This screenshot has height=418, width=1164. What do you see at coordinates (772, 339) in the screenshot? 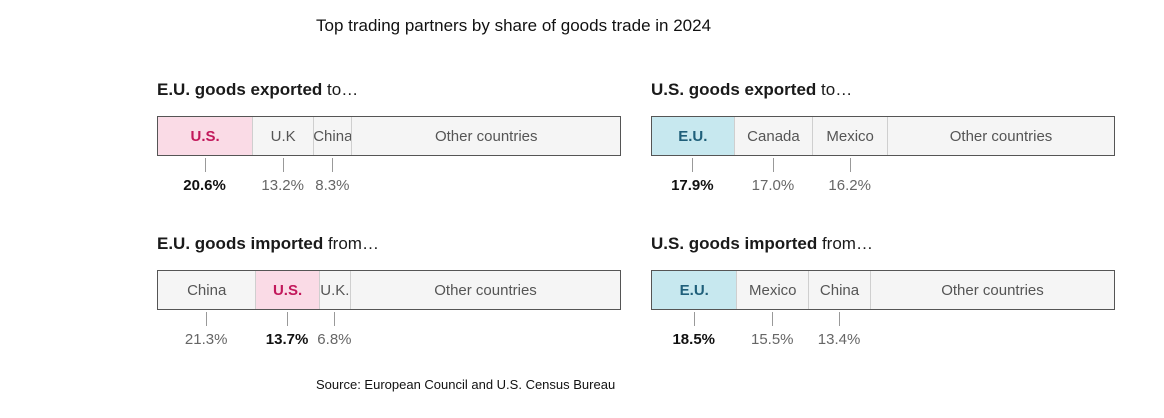
I see `value-label: 15.5%` at bounding box center [772, 339].